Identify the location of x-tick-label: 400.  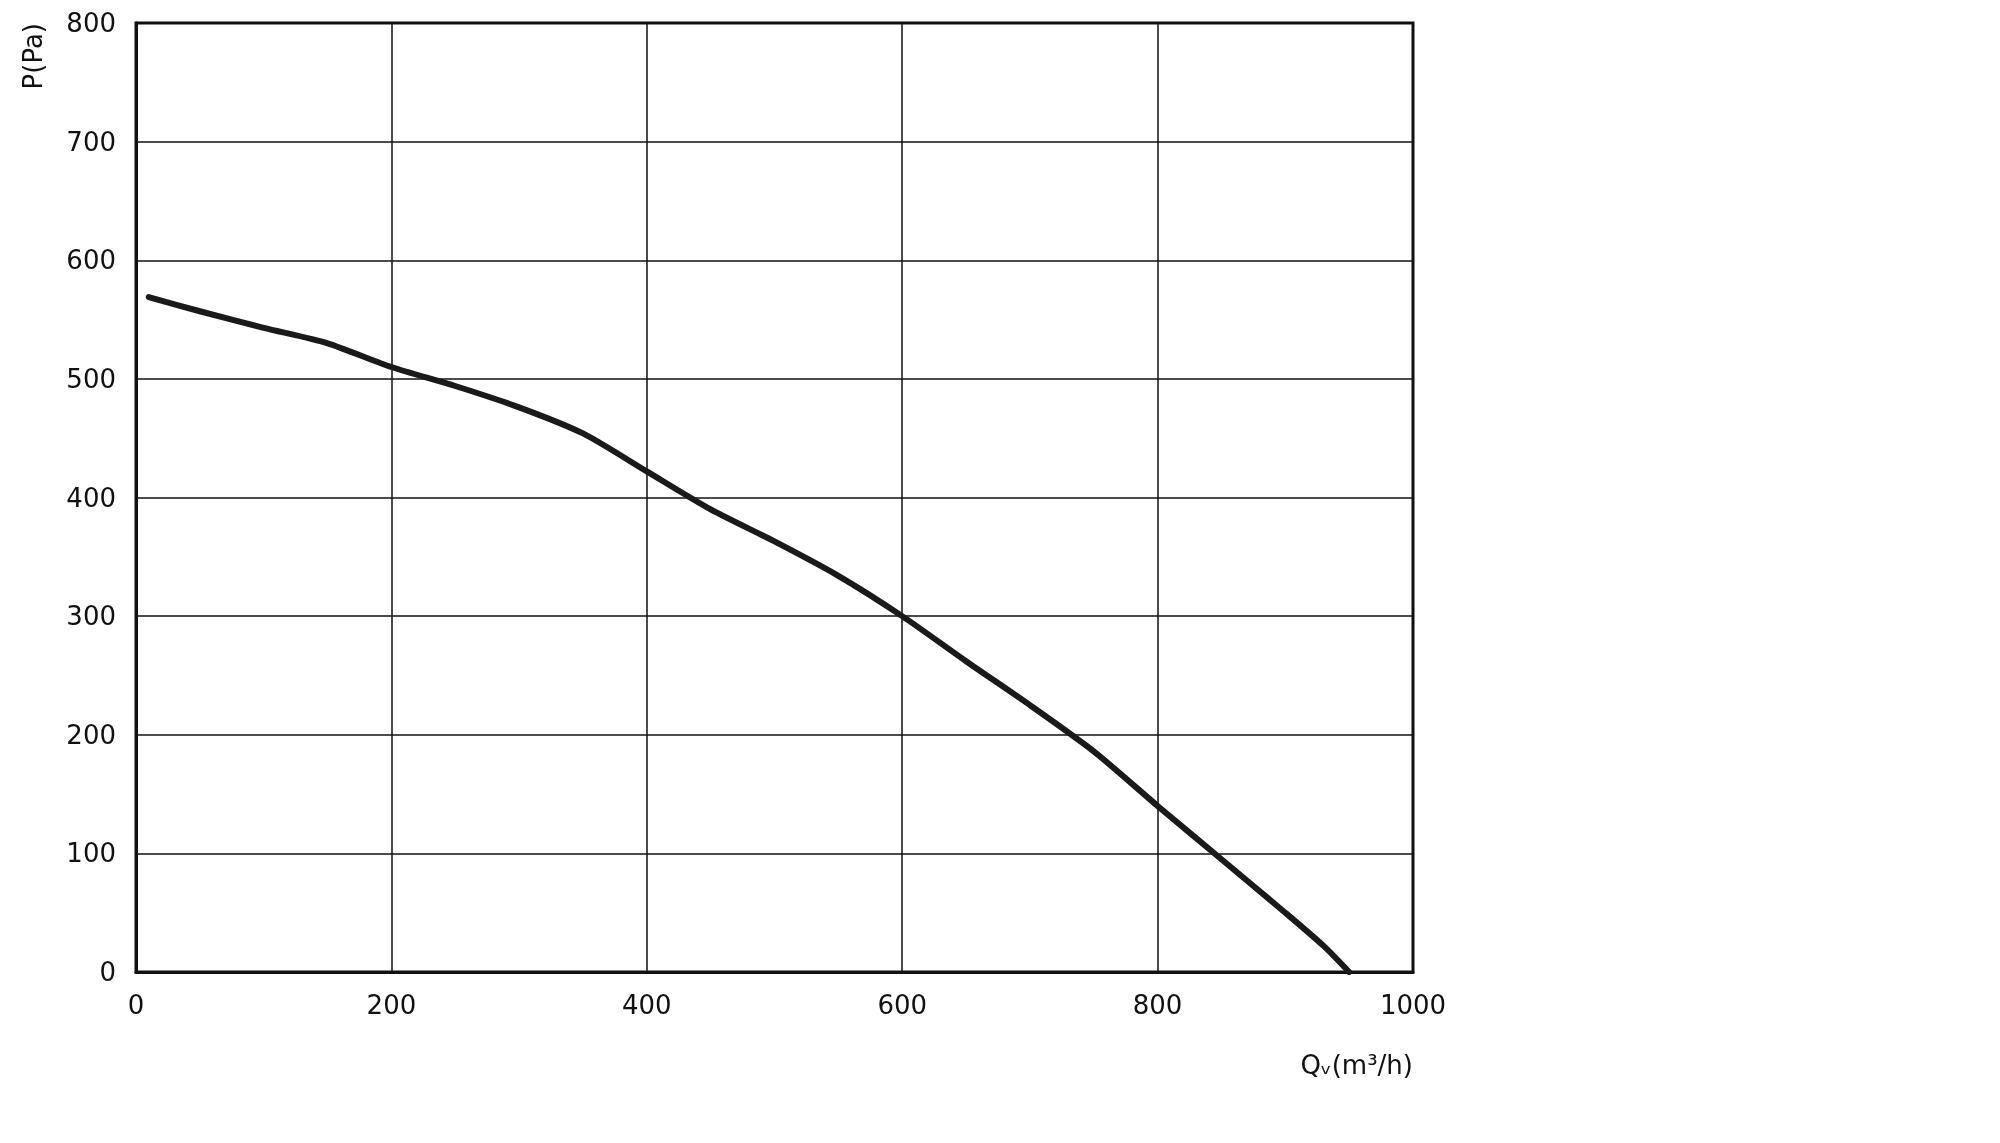
(646, 1005).